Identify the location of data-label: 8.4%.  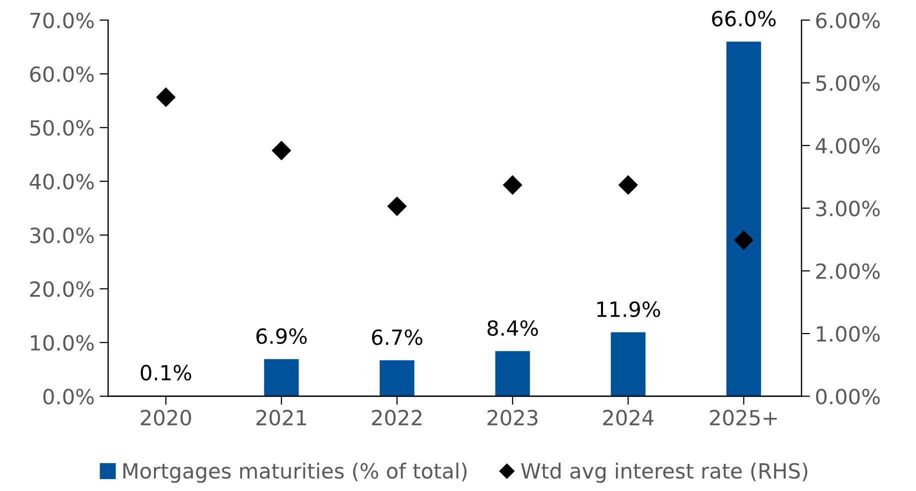
(513, 328).